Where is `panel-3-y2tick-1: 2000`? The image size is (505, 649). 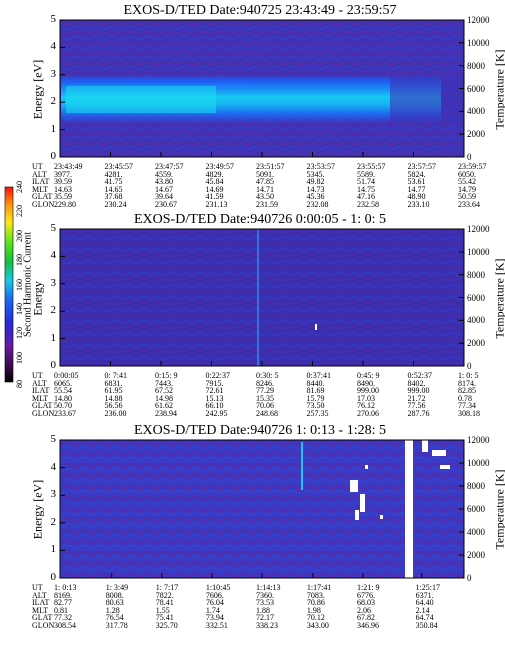 panel-3-y2tick-1: 2000 is located at coordinates (476, 555).